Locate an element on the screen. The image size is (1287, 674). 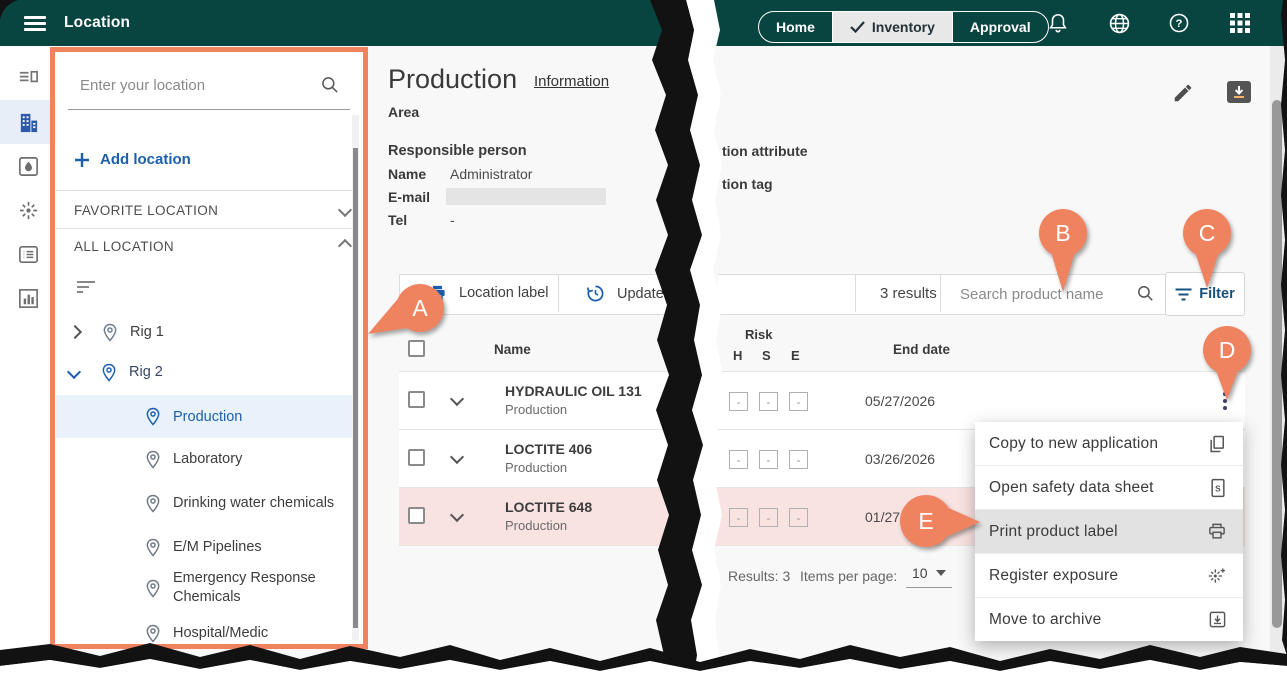
sidebar-item-statistics is located at coordinates (28, 298).